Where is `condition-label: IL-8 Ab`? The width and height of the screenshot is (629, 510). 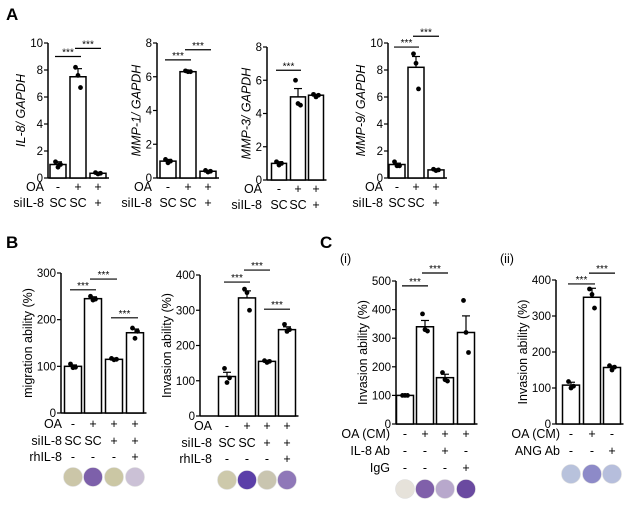 condition-label: IL-8 Ab is located at coordinates (370, 451).